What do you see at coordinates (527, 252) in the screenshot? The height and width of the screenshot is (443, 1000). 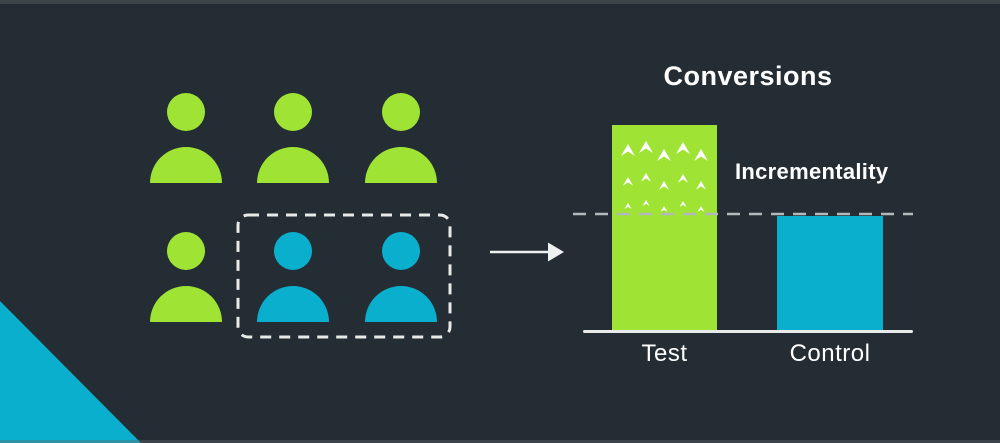 I see `arrow-right-icon` at bounding box center [527, 252].